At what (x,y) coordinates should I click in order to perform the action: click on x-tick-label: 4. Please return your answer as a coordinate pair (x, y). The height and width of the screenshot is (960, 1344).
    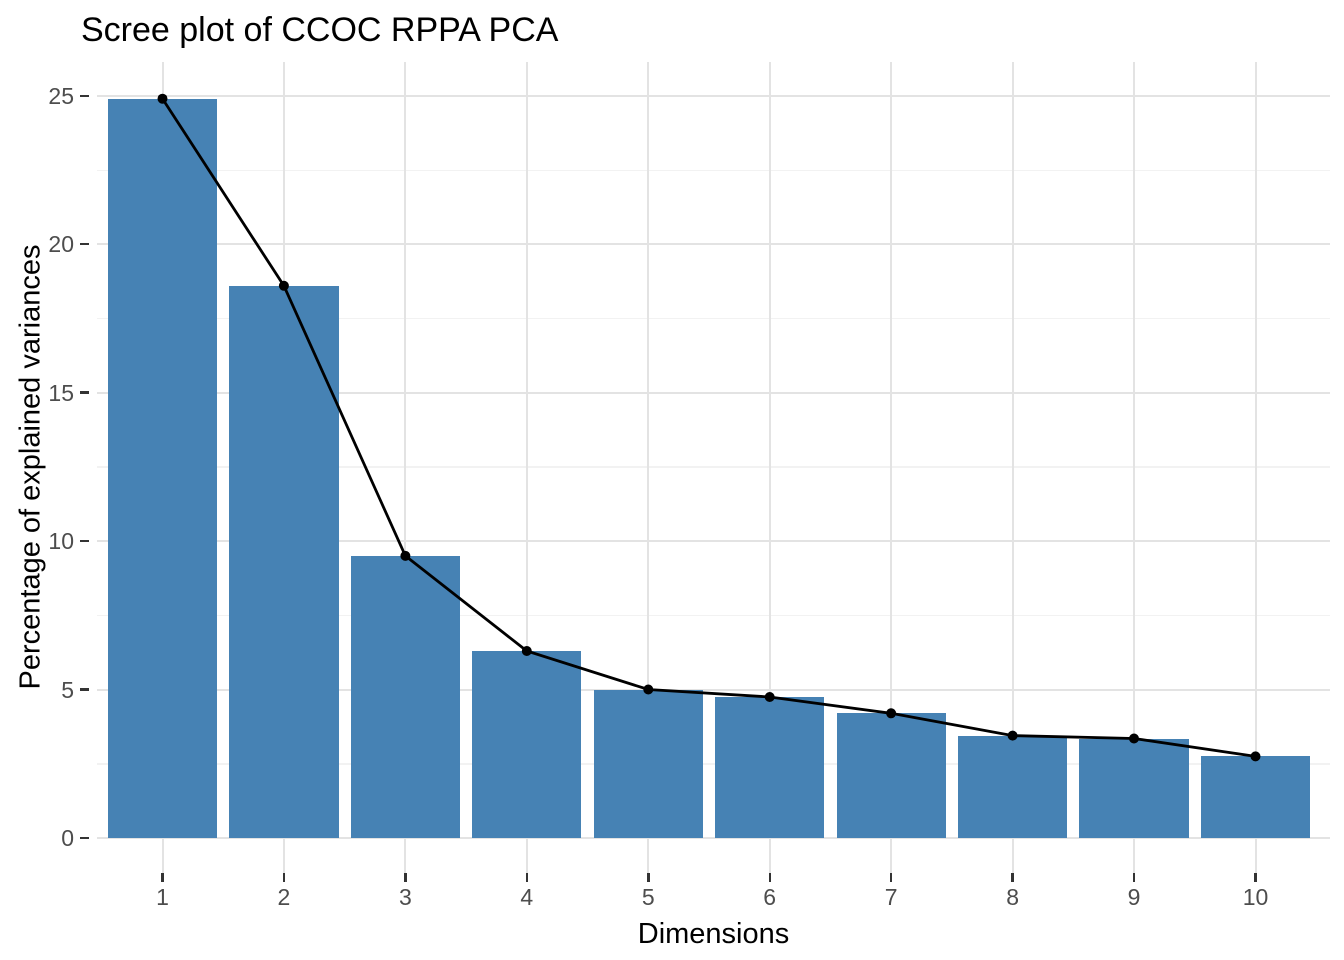
    Looking at the image, I should click on (527, 897).